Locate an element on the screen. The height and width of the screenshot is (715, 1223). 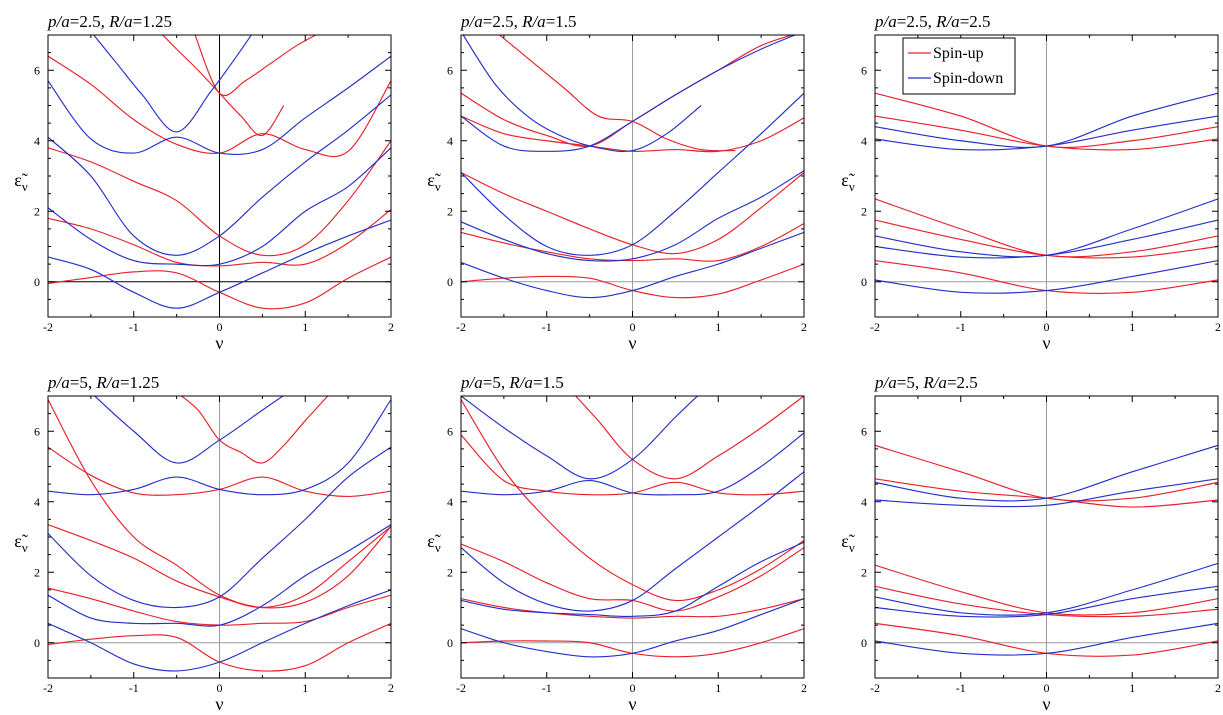
legend: Spin-up Spin-down is located at coordinates (959, 66).